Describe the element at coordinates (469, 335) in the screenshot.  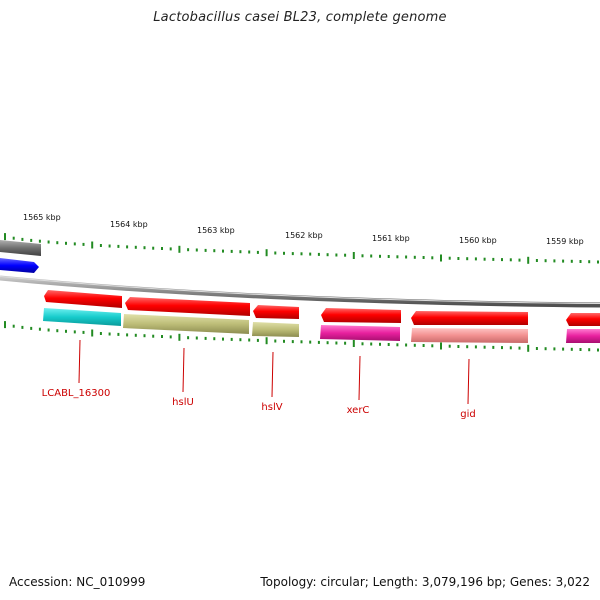
I see `gene-gid-arrow` at that location.